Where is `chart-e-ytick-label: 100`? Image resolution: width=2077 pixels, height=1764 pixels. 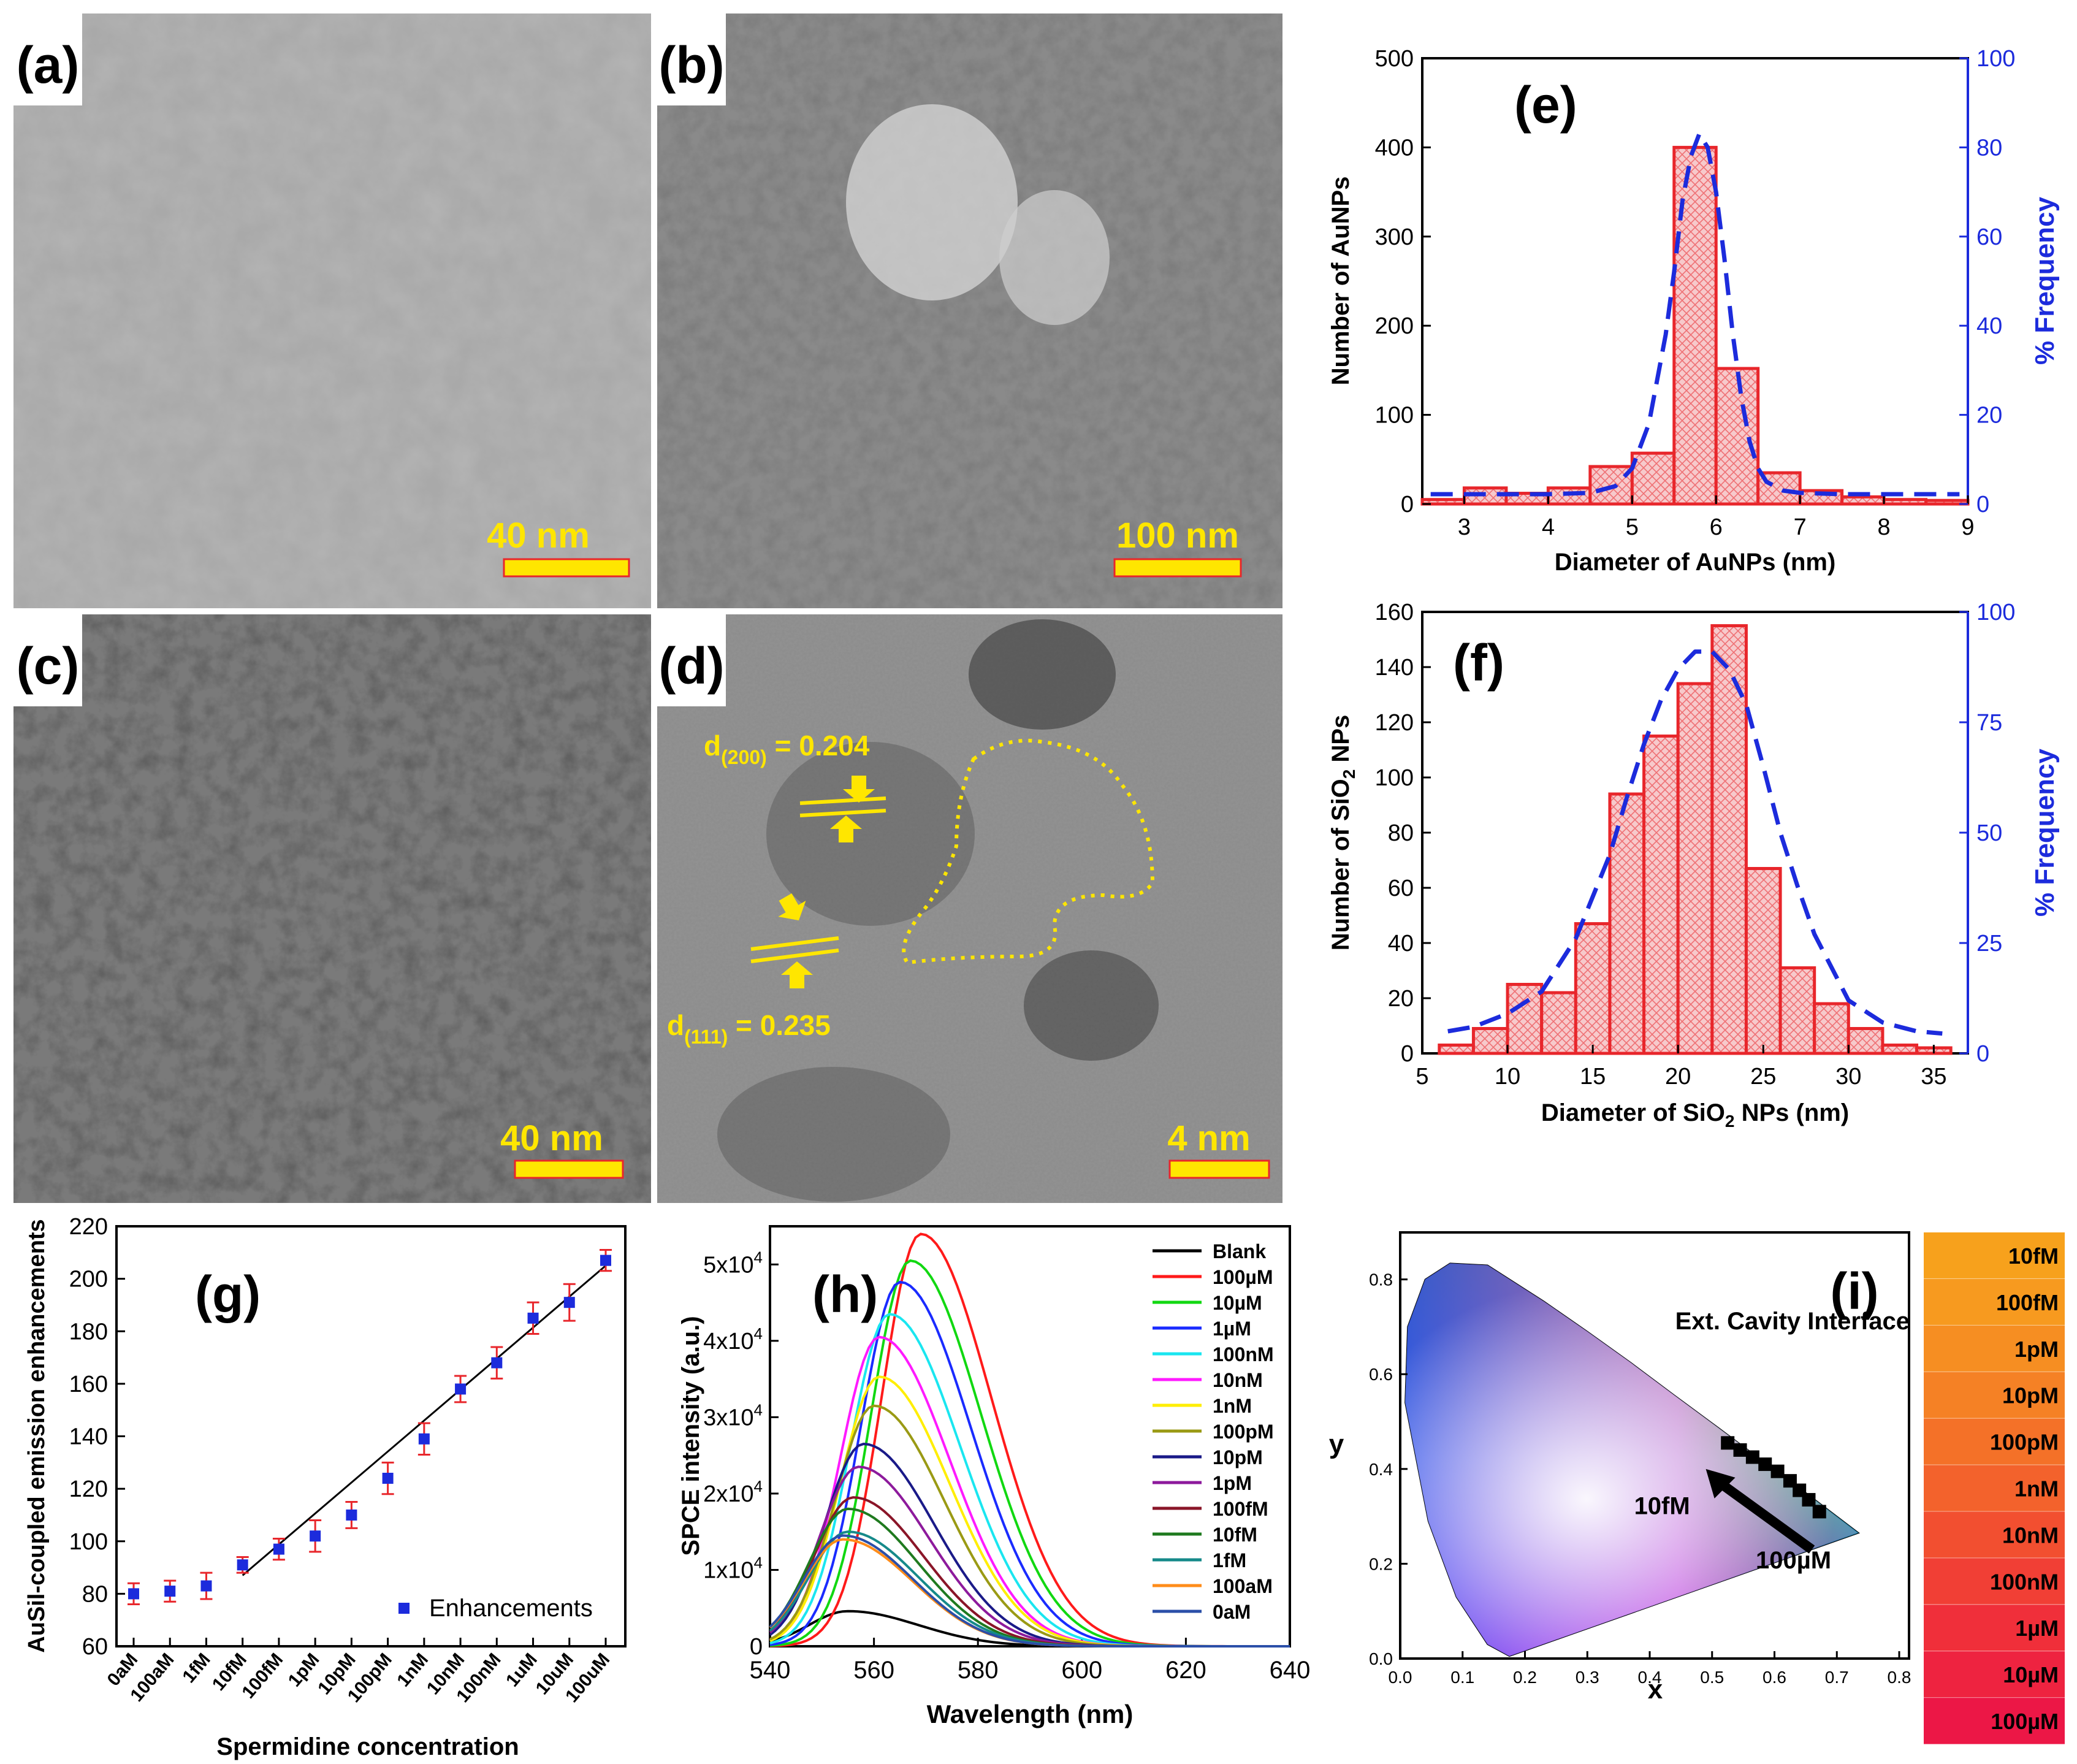 chart-e-ytick-label: 100 is located at coordinates (1394, 416).